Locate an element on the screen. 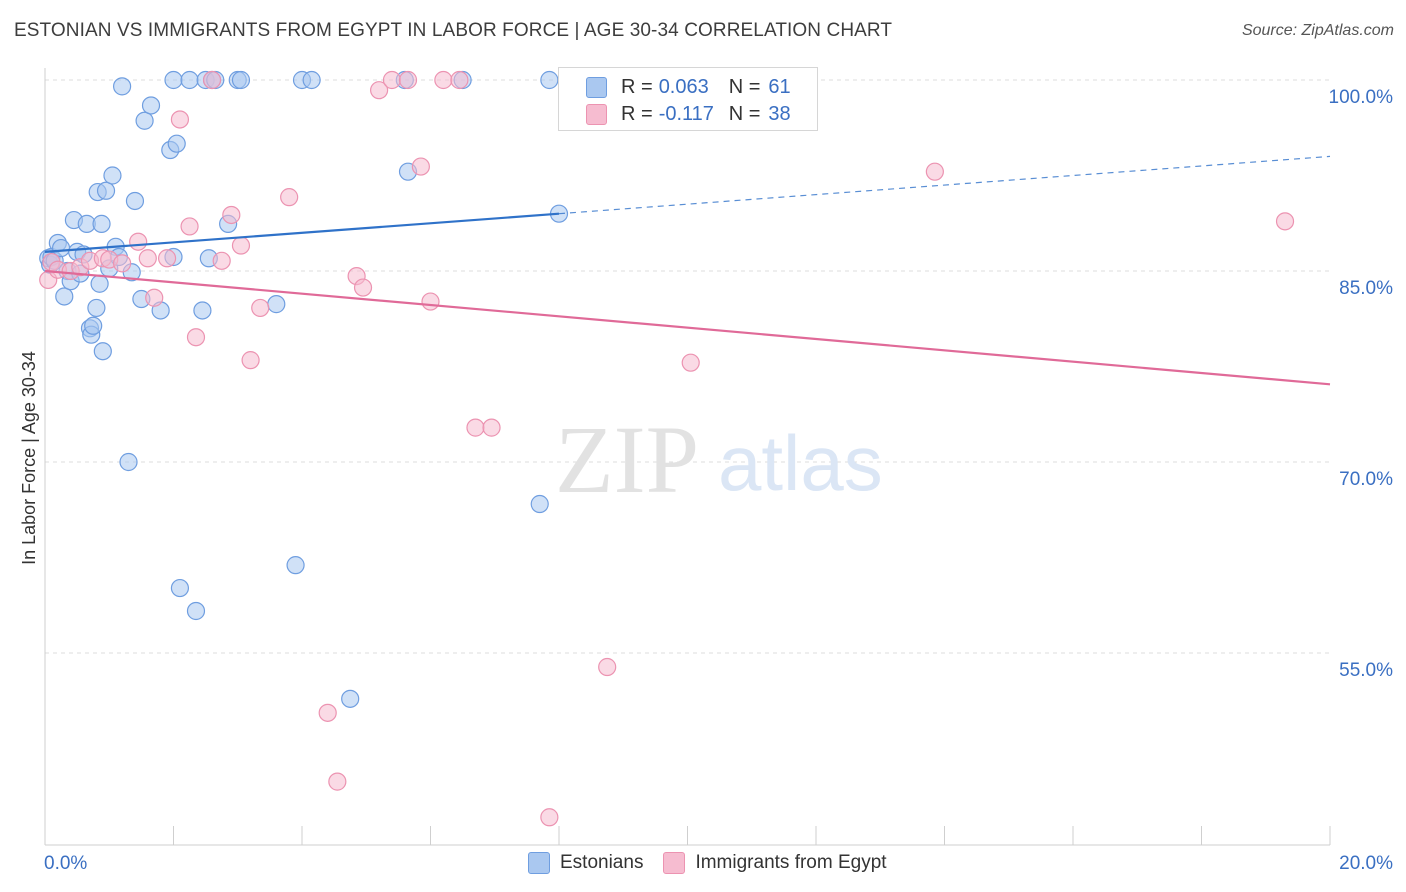  series-legend-estonians: Estonians is located at coordinates (585, 863).